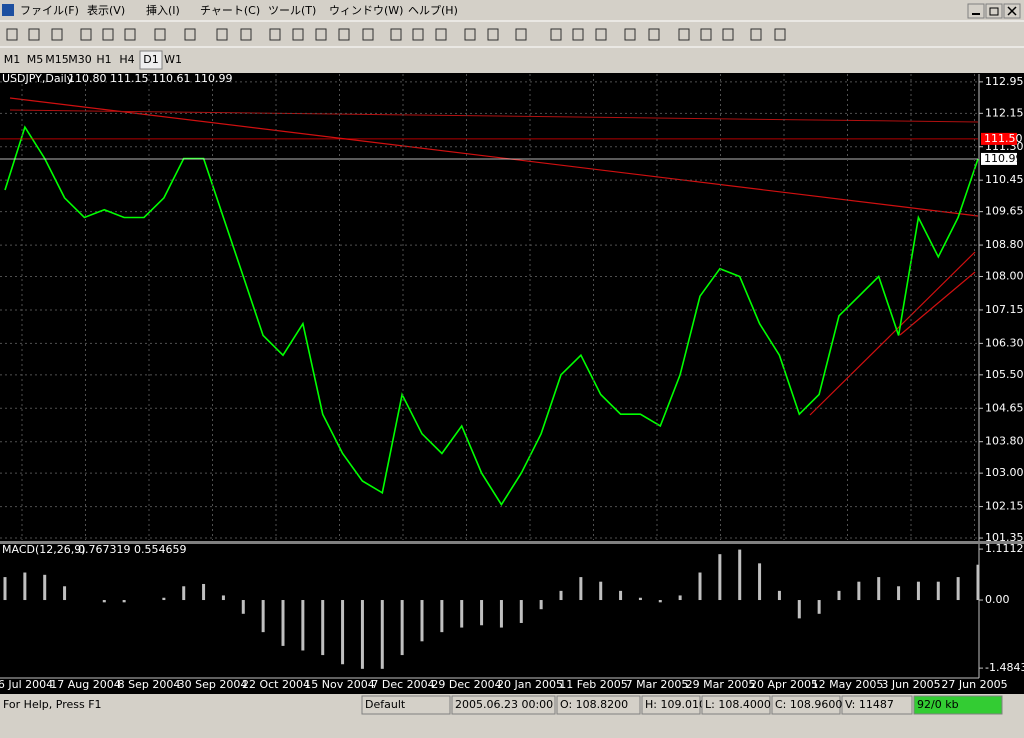 The image size is (1024, 738). What do you see at coordinates (292, 10) in the screenshot?
I see `menu-item: ツール(T)` at bounding box center [292, 10].